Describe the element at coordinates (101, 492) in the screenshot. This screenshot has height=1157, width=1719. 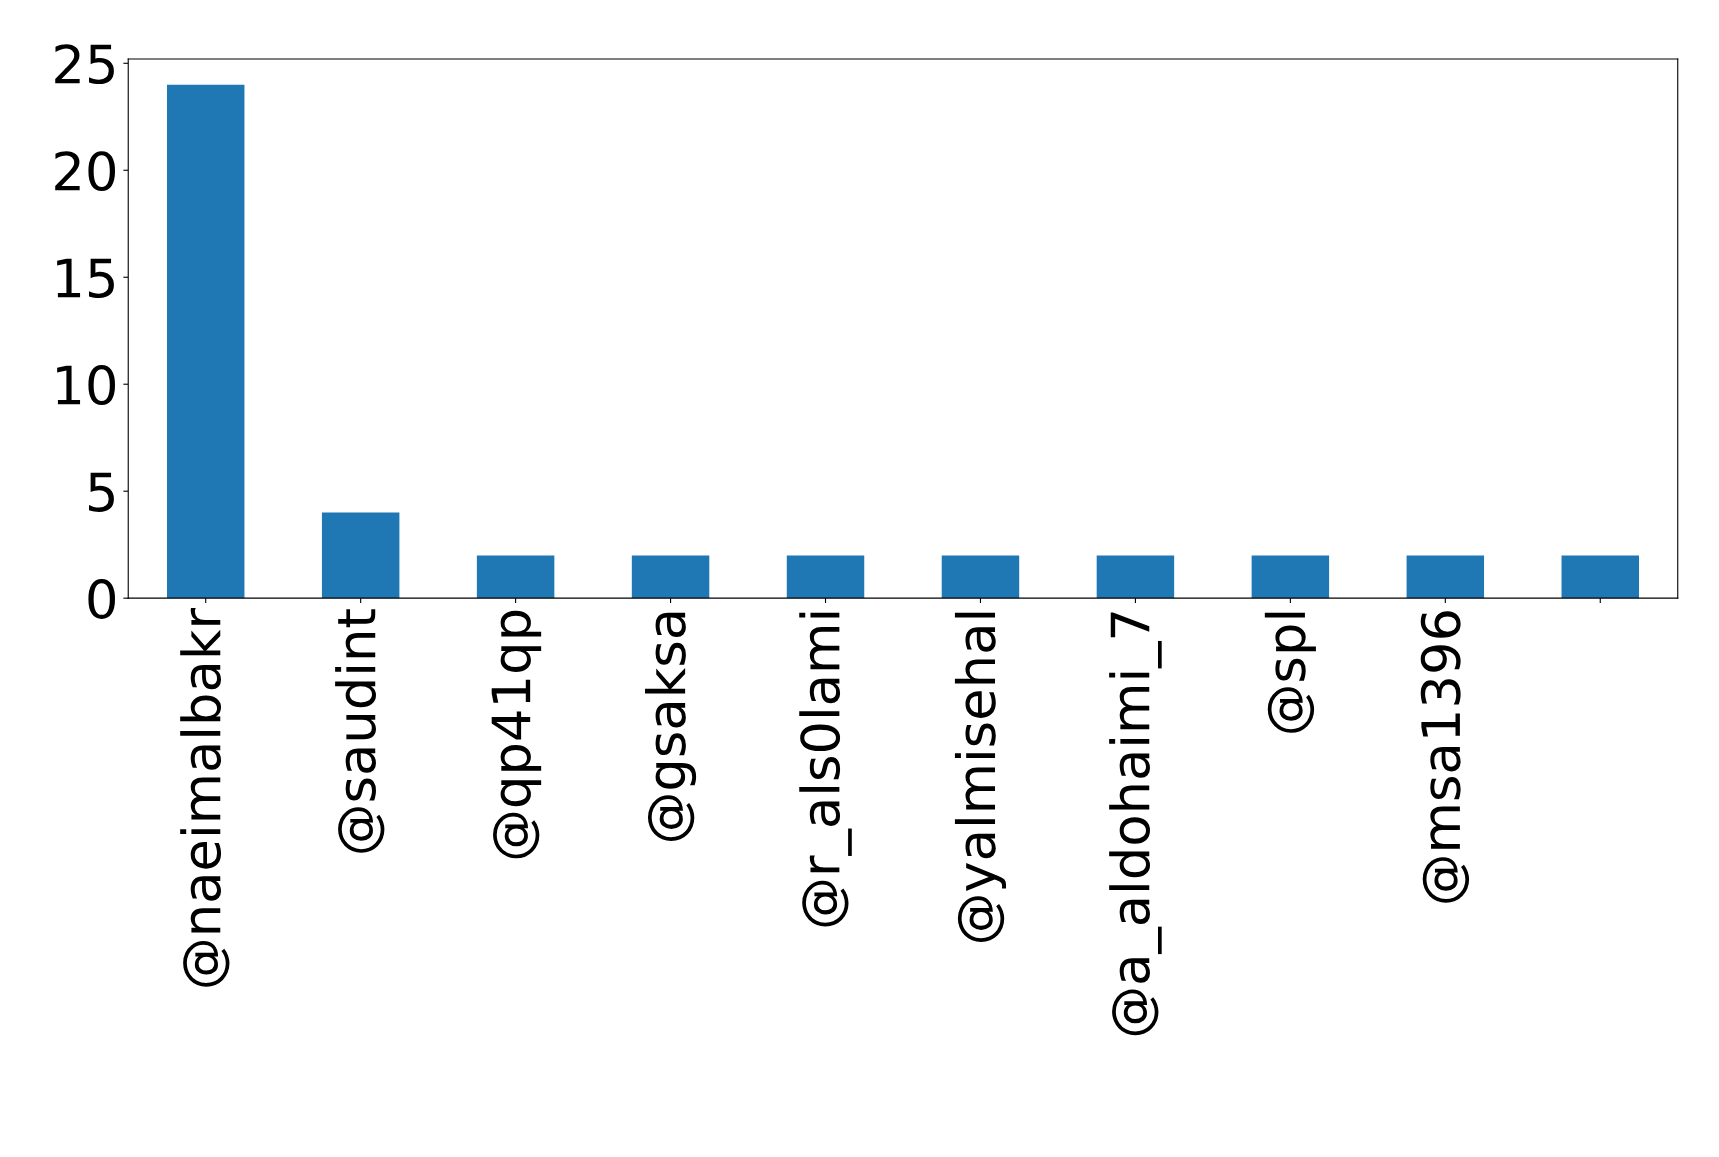
I see `y-tick-label: 5` at that location.